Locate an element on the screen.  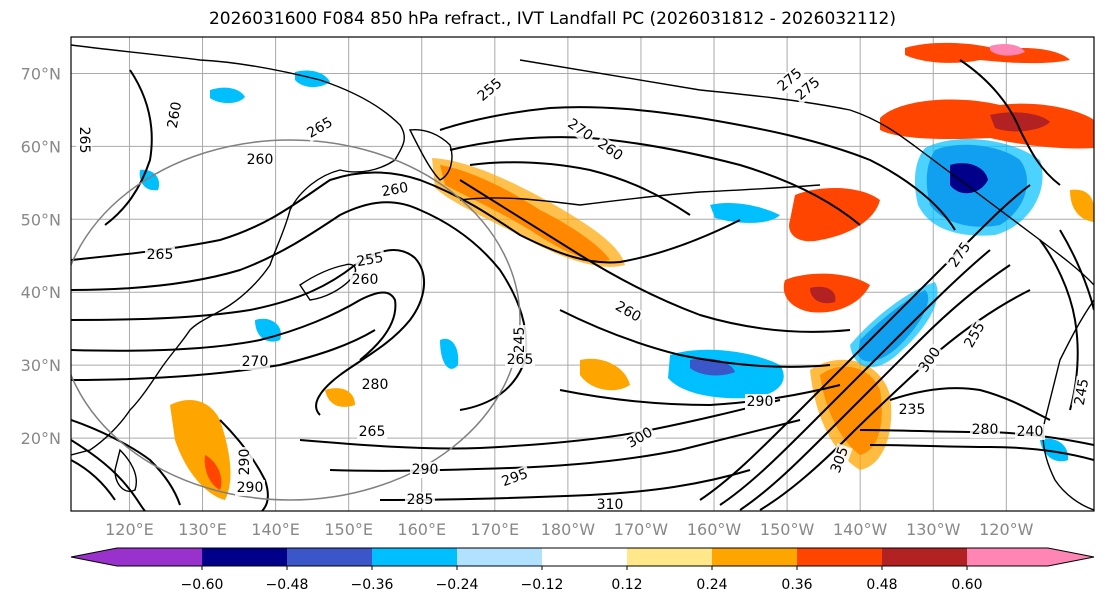
coastline-north-america is located at coordinates (1068, 405).